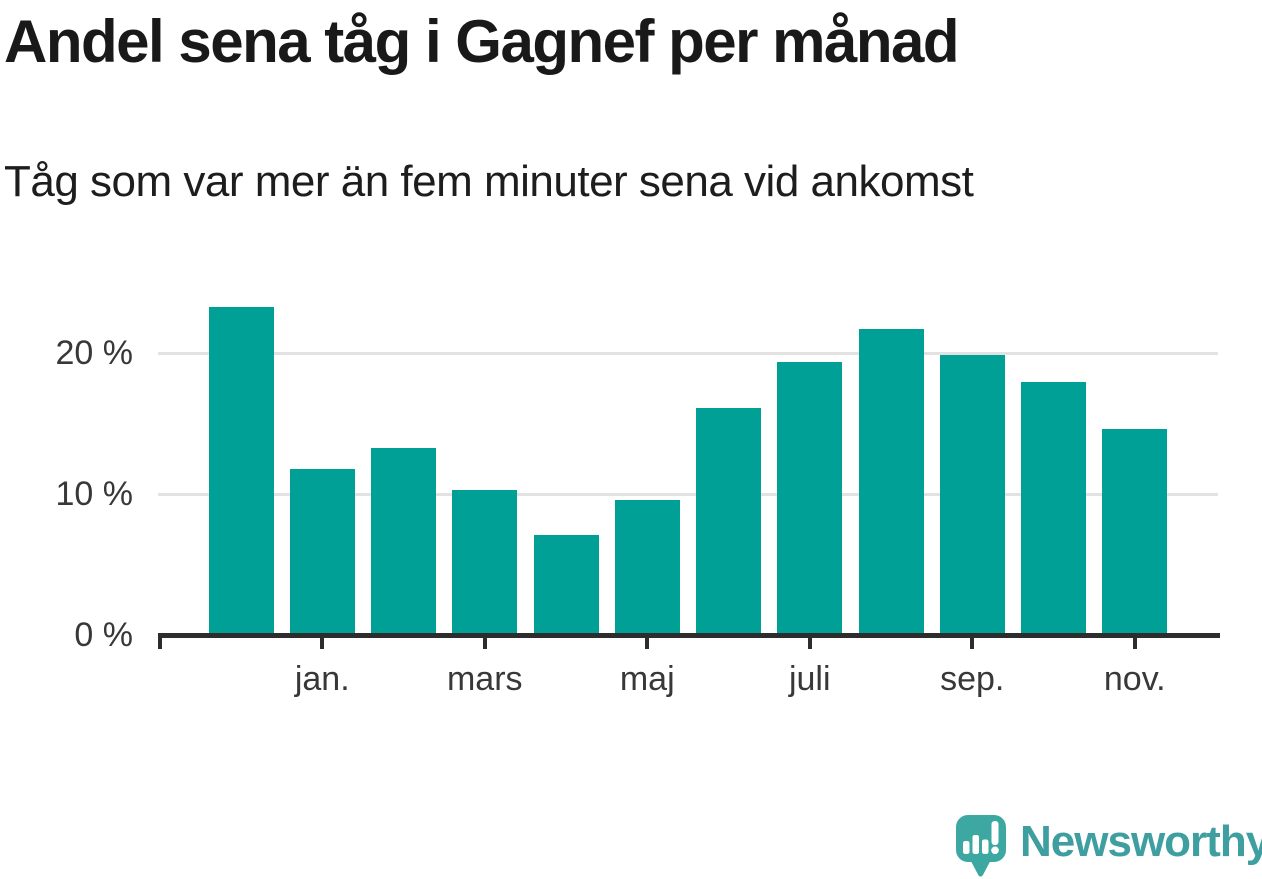 Image resolution: width=1262 pixels, height=879 pixels. I want to click on newsworthy-logo: Newsworthy, so click(1109, 846).